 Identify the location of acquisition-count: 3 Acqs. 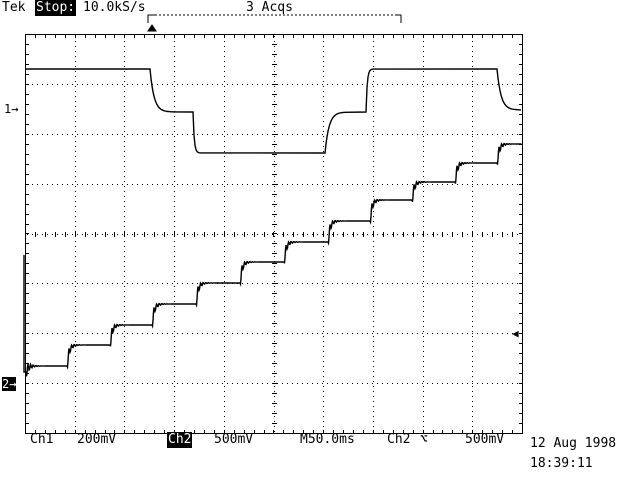
(269, 7).